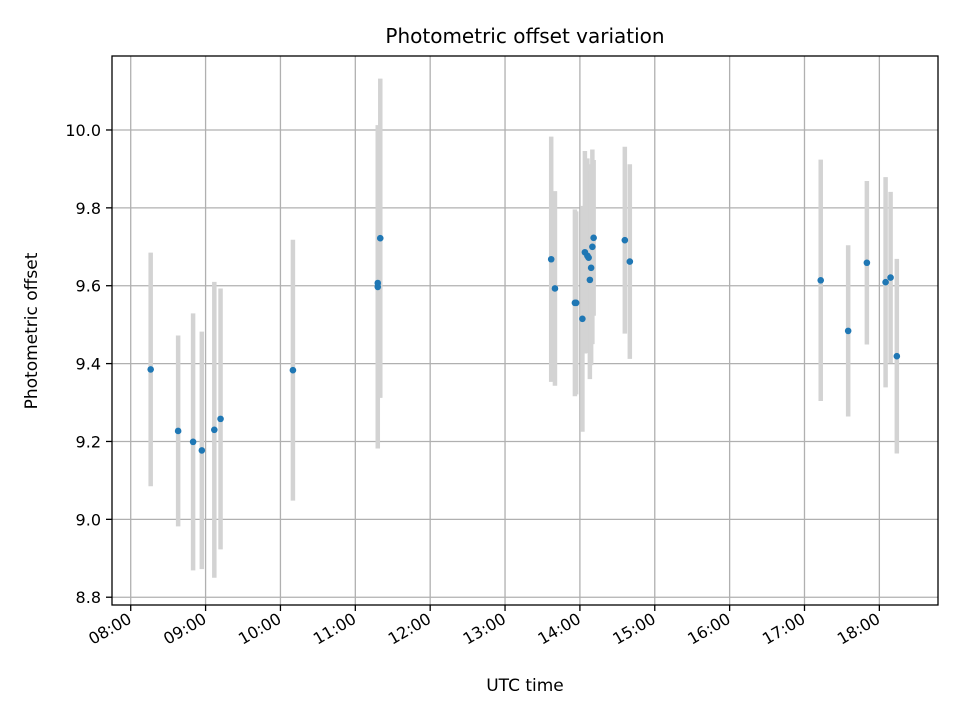 The width and height of the screenshot is (960, 720). I want to click on y-tick-label: 9.0, so click(88, 519).